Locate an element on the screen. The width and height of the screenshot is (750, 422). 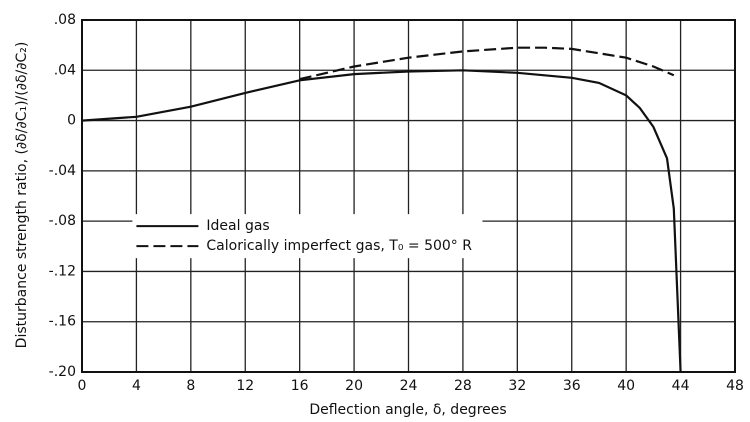
y-tick-label: -.12 is located at coordinates (62, 271).